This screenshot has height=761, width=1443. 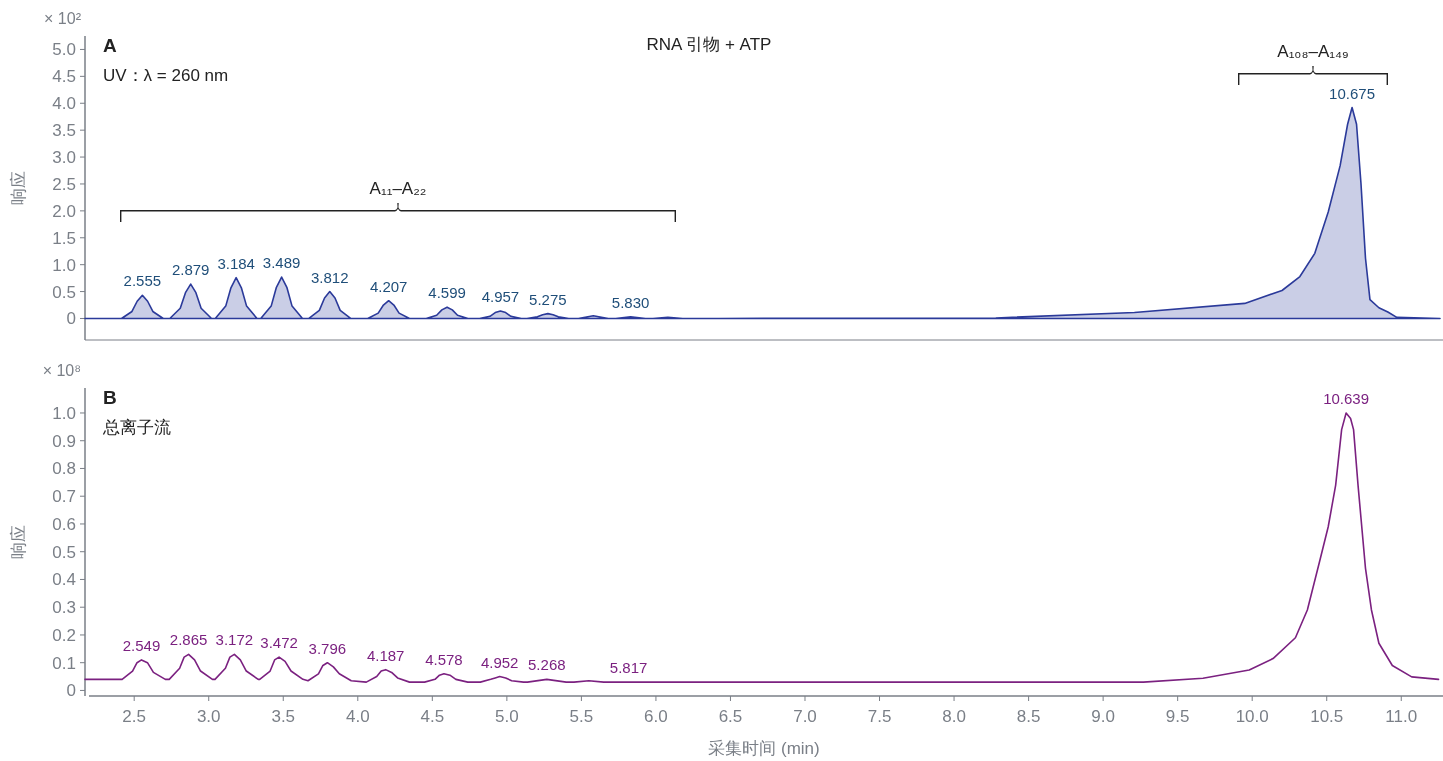 What do you see at coordinates (188, 640) in the screenshot?
I see `annotation: 2.865` at bounding box center [188, 640].